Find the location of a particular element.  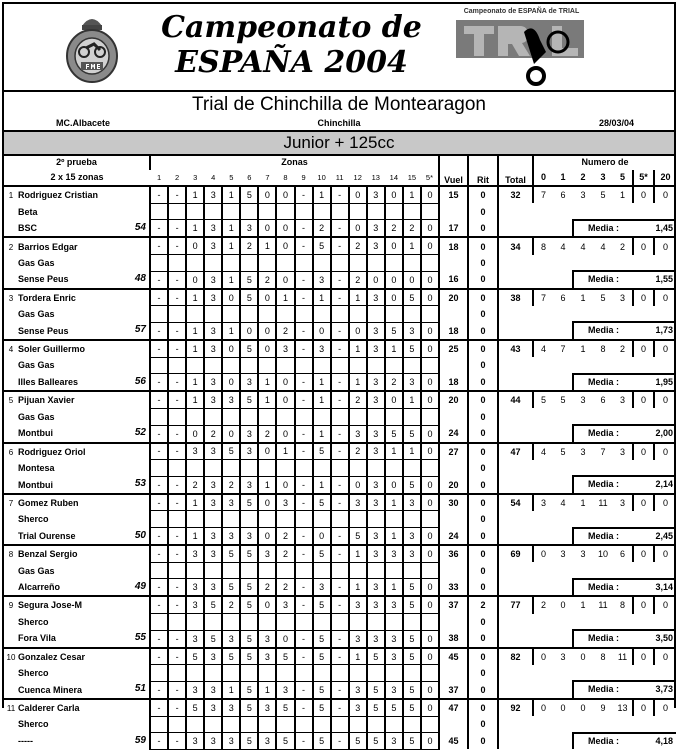

organizing-club: MC.Albacete is located at coordinates (83, 123).